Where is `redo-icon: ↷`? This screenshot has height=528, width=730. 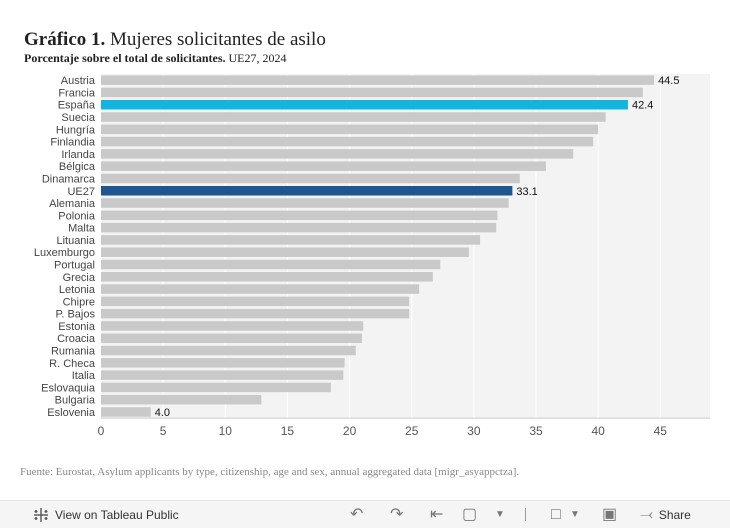 redo-icon: ↷ is located at coordinates (397, 514).